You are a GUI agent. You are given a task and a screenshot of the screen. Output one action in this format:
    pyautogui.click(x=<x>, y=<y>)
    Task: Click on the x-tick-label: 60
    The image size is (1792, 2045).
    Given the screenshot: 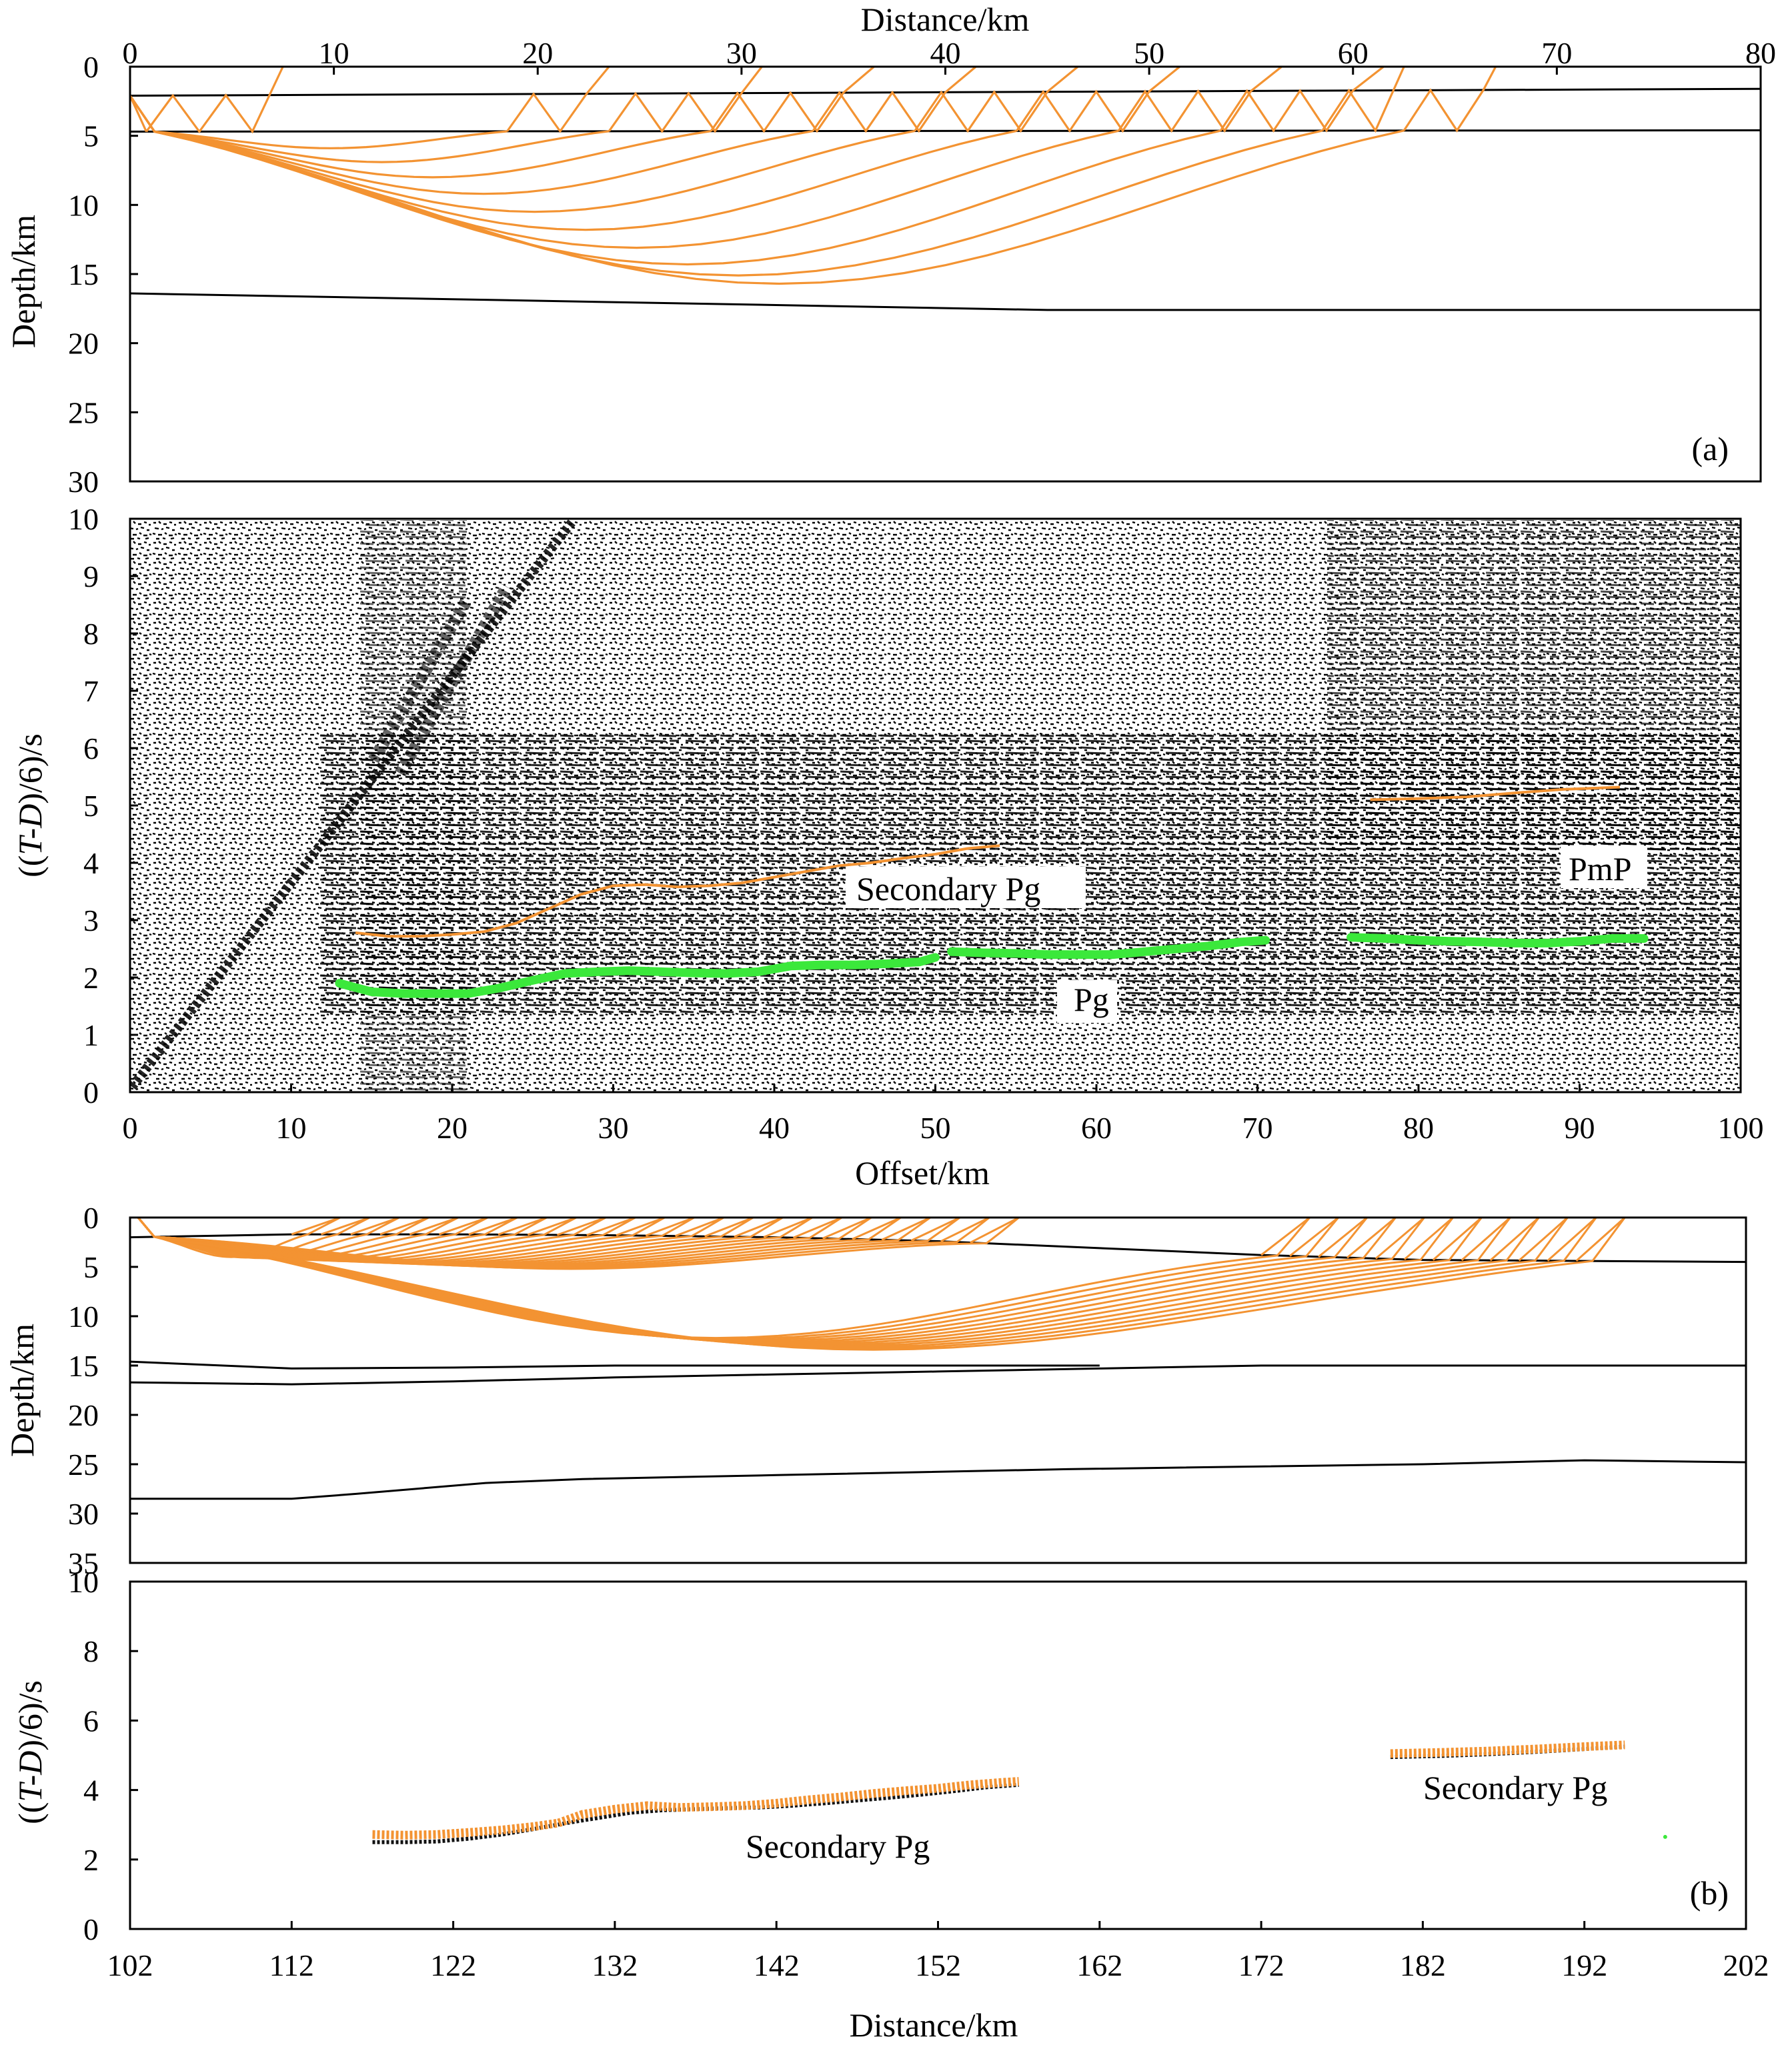 What is the action you would take?
    pyautogui.click(x=1353, y=53)
    